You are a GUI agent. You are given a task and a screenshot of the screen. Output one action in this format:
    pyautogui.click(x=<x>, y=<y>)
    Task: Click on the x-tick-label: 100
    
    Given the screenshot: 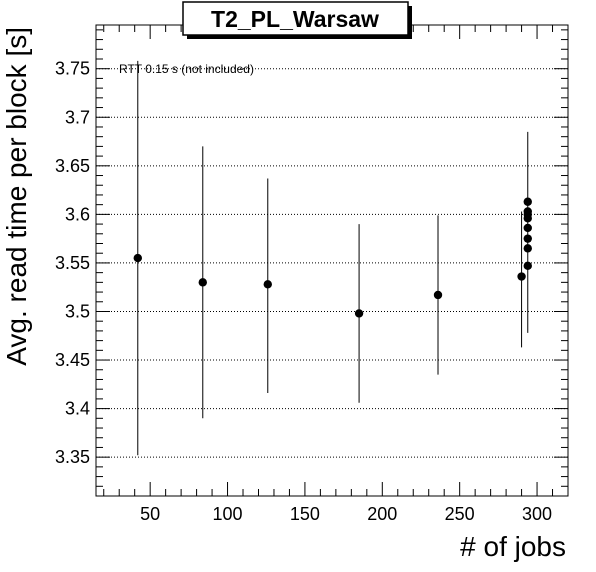 What is the action you would take?
    pyautogui.click(x=228, y=514)
    